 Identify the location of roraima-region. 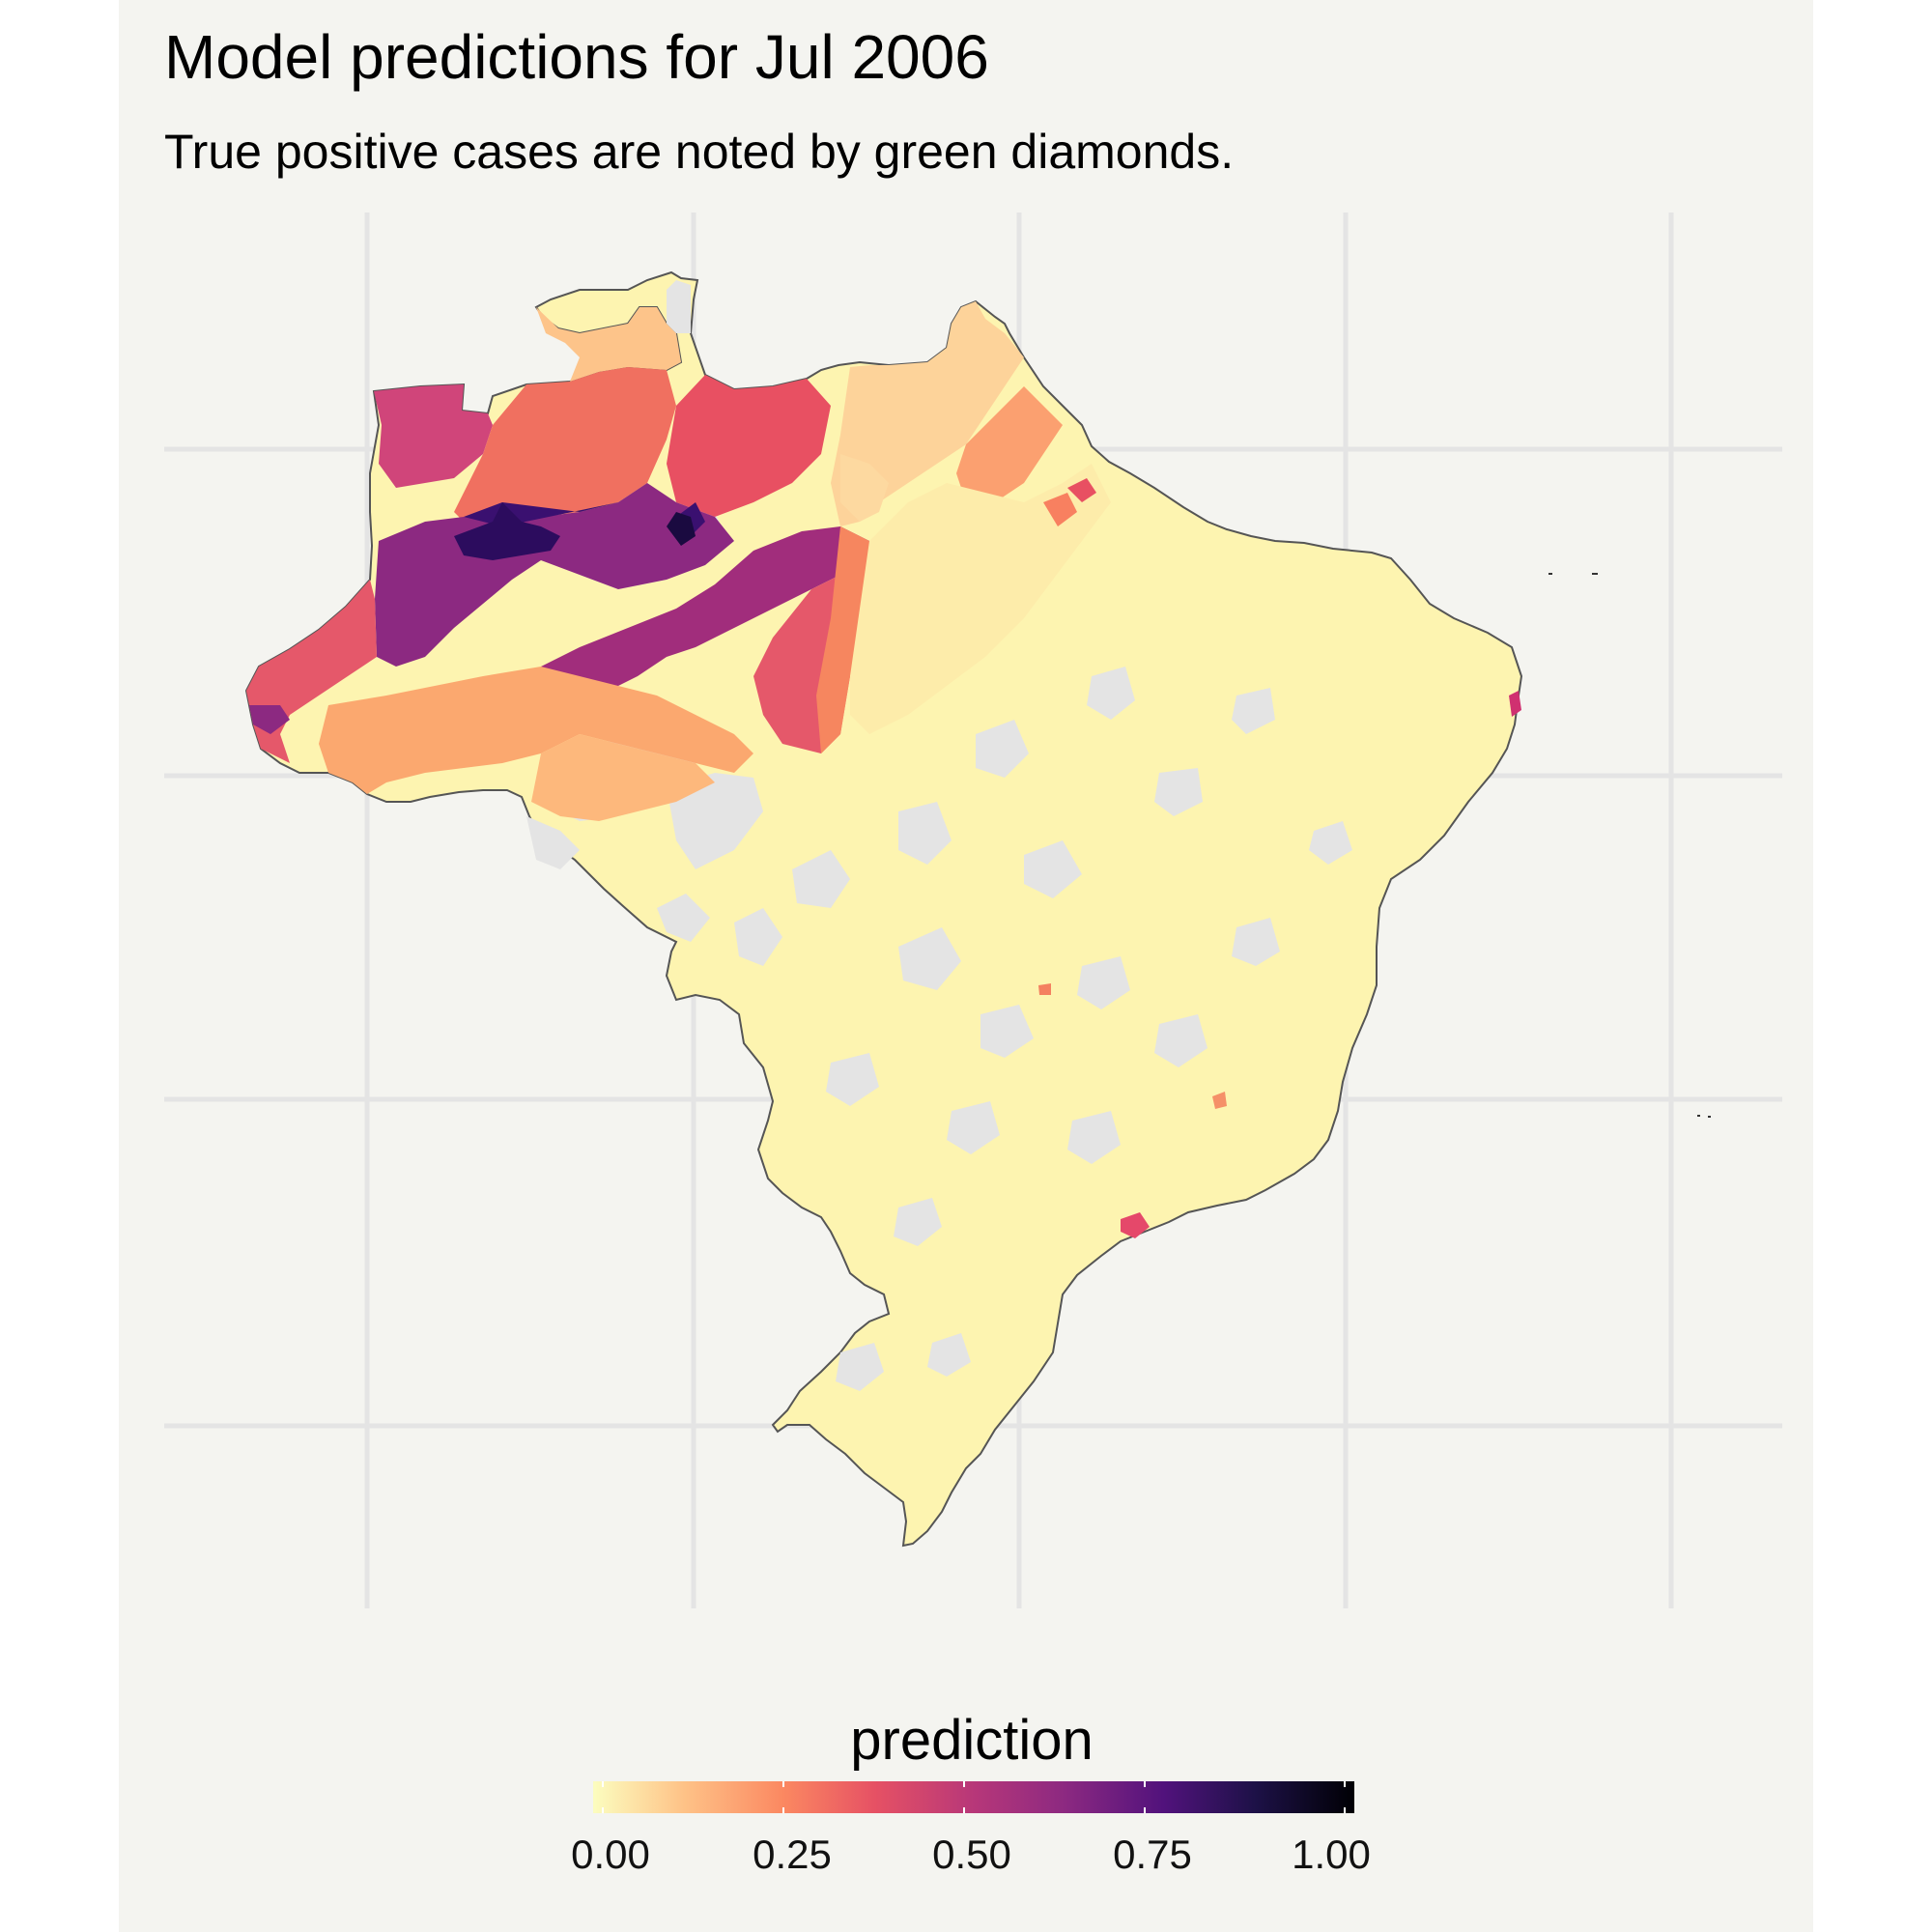
(608, 344).